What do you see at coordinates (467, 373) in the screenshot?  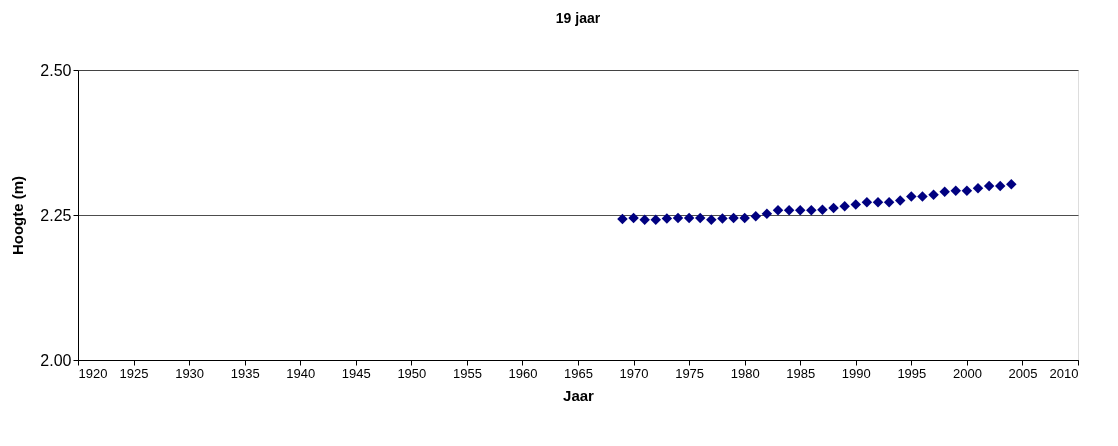 I see `x-tick-label: 1955` at bounding box center [467, 373].